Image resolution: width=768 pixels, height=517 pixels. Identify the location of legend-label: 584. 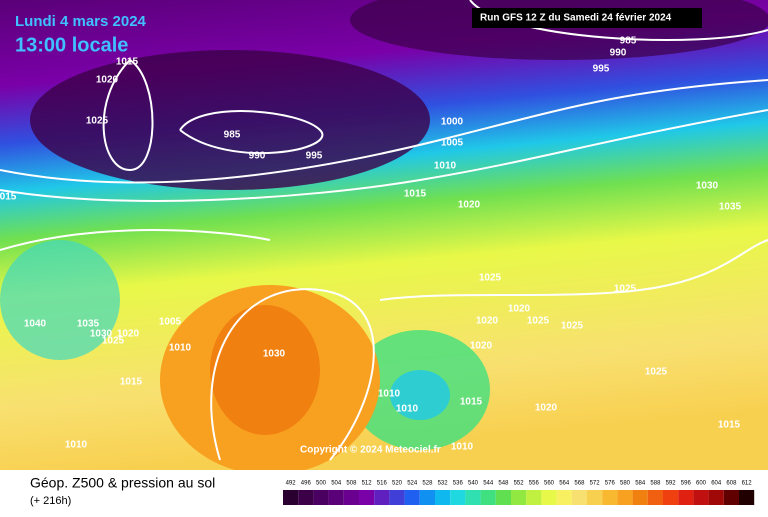
(640, 484).